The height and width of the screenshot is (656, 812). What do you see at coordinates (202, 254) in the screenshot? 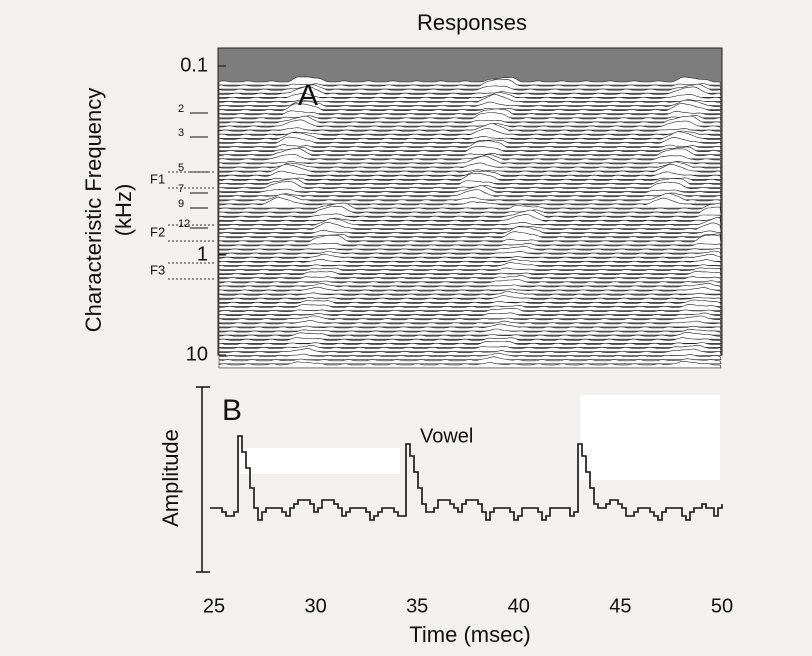
I see `y-tick-label: 1` at bounding box center [202, 254].